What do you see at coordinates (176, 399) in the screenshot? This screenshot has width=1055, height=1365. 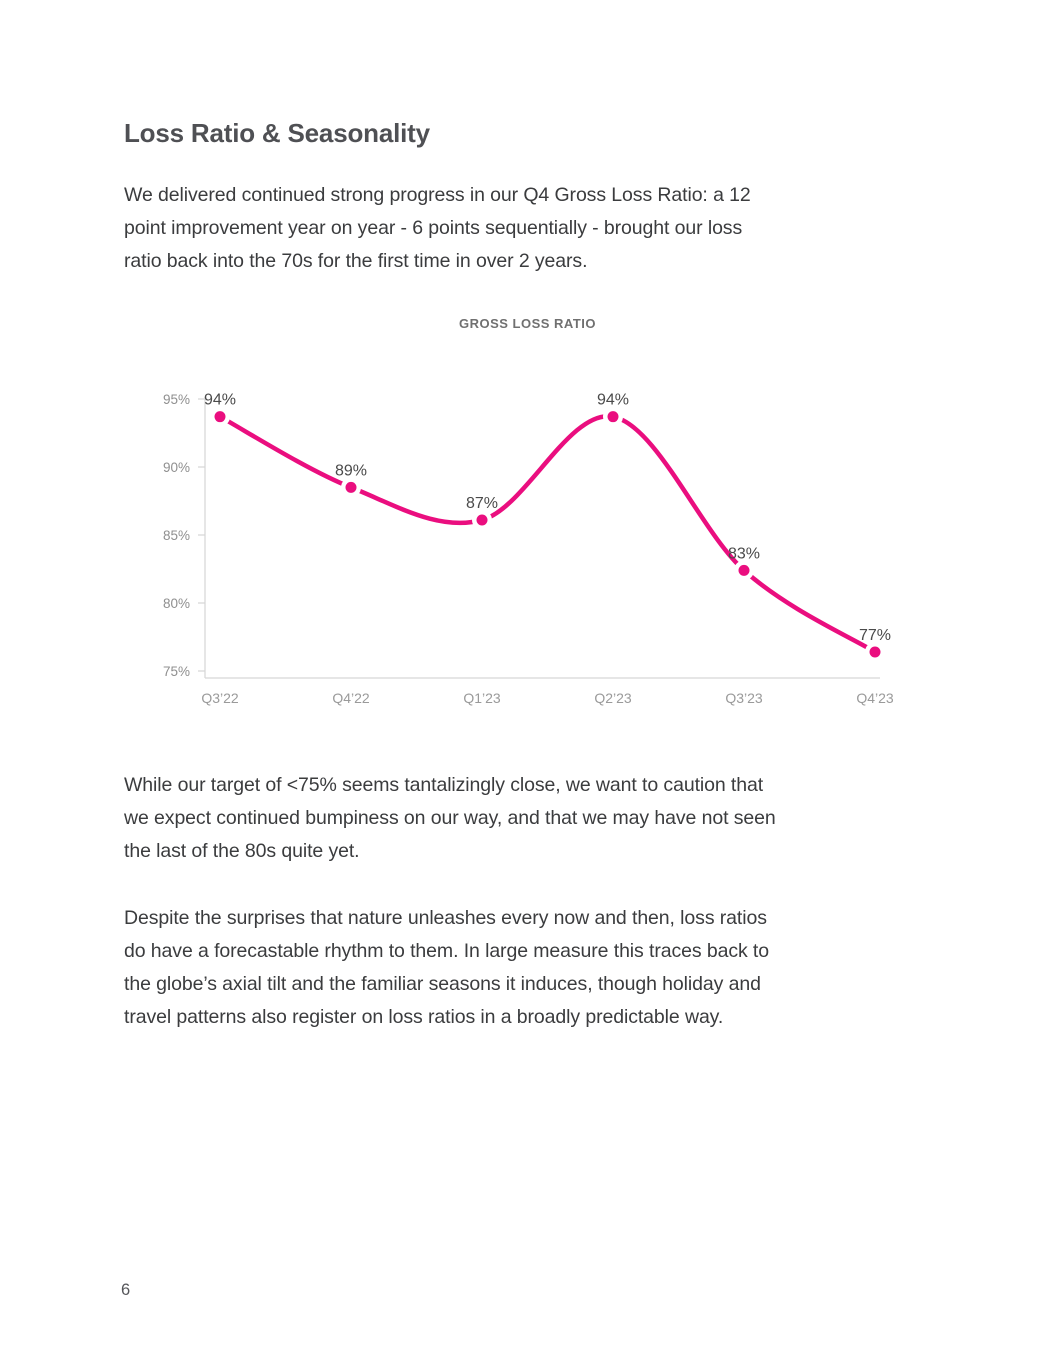 I see `y-axis-label: 95%` at bounding box center [176, 399].